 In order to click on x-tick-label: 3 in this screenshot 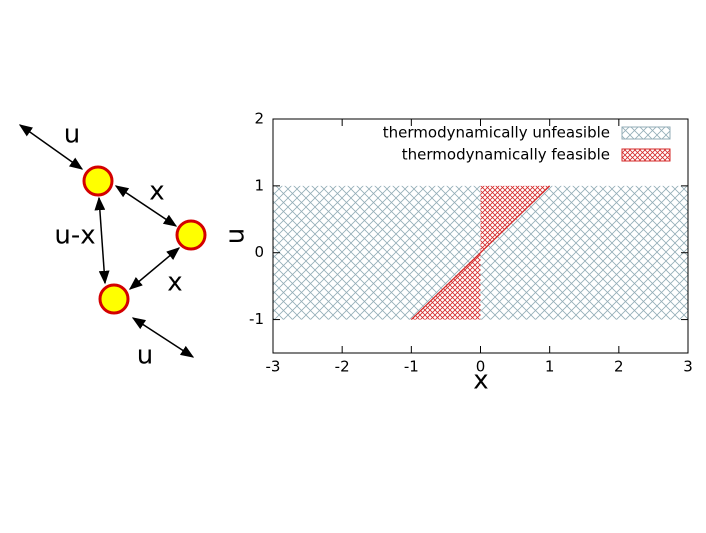, I will do `click(688, 367)`.